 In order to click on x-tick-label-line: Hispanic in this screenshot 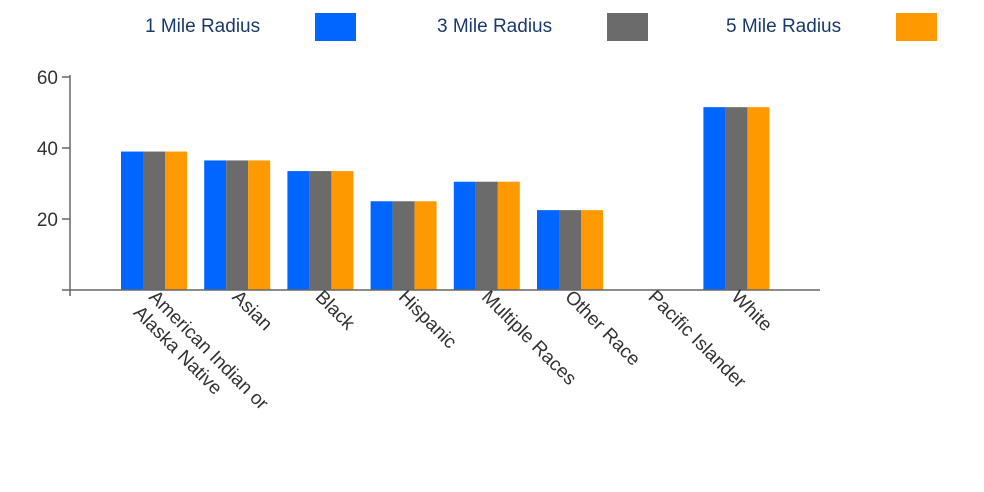, I will do `click(427, 320)`.